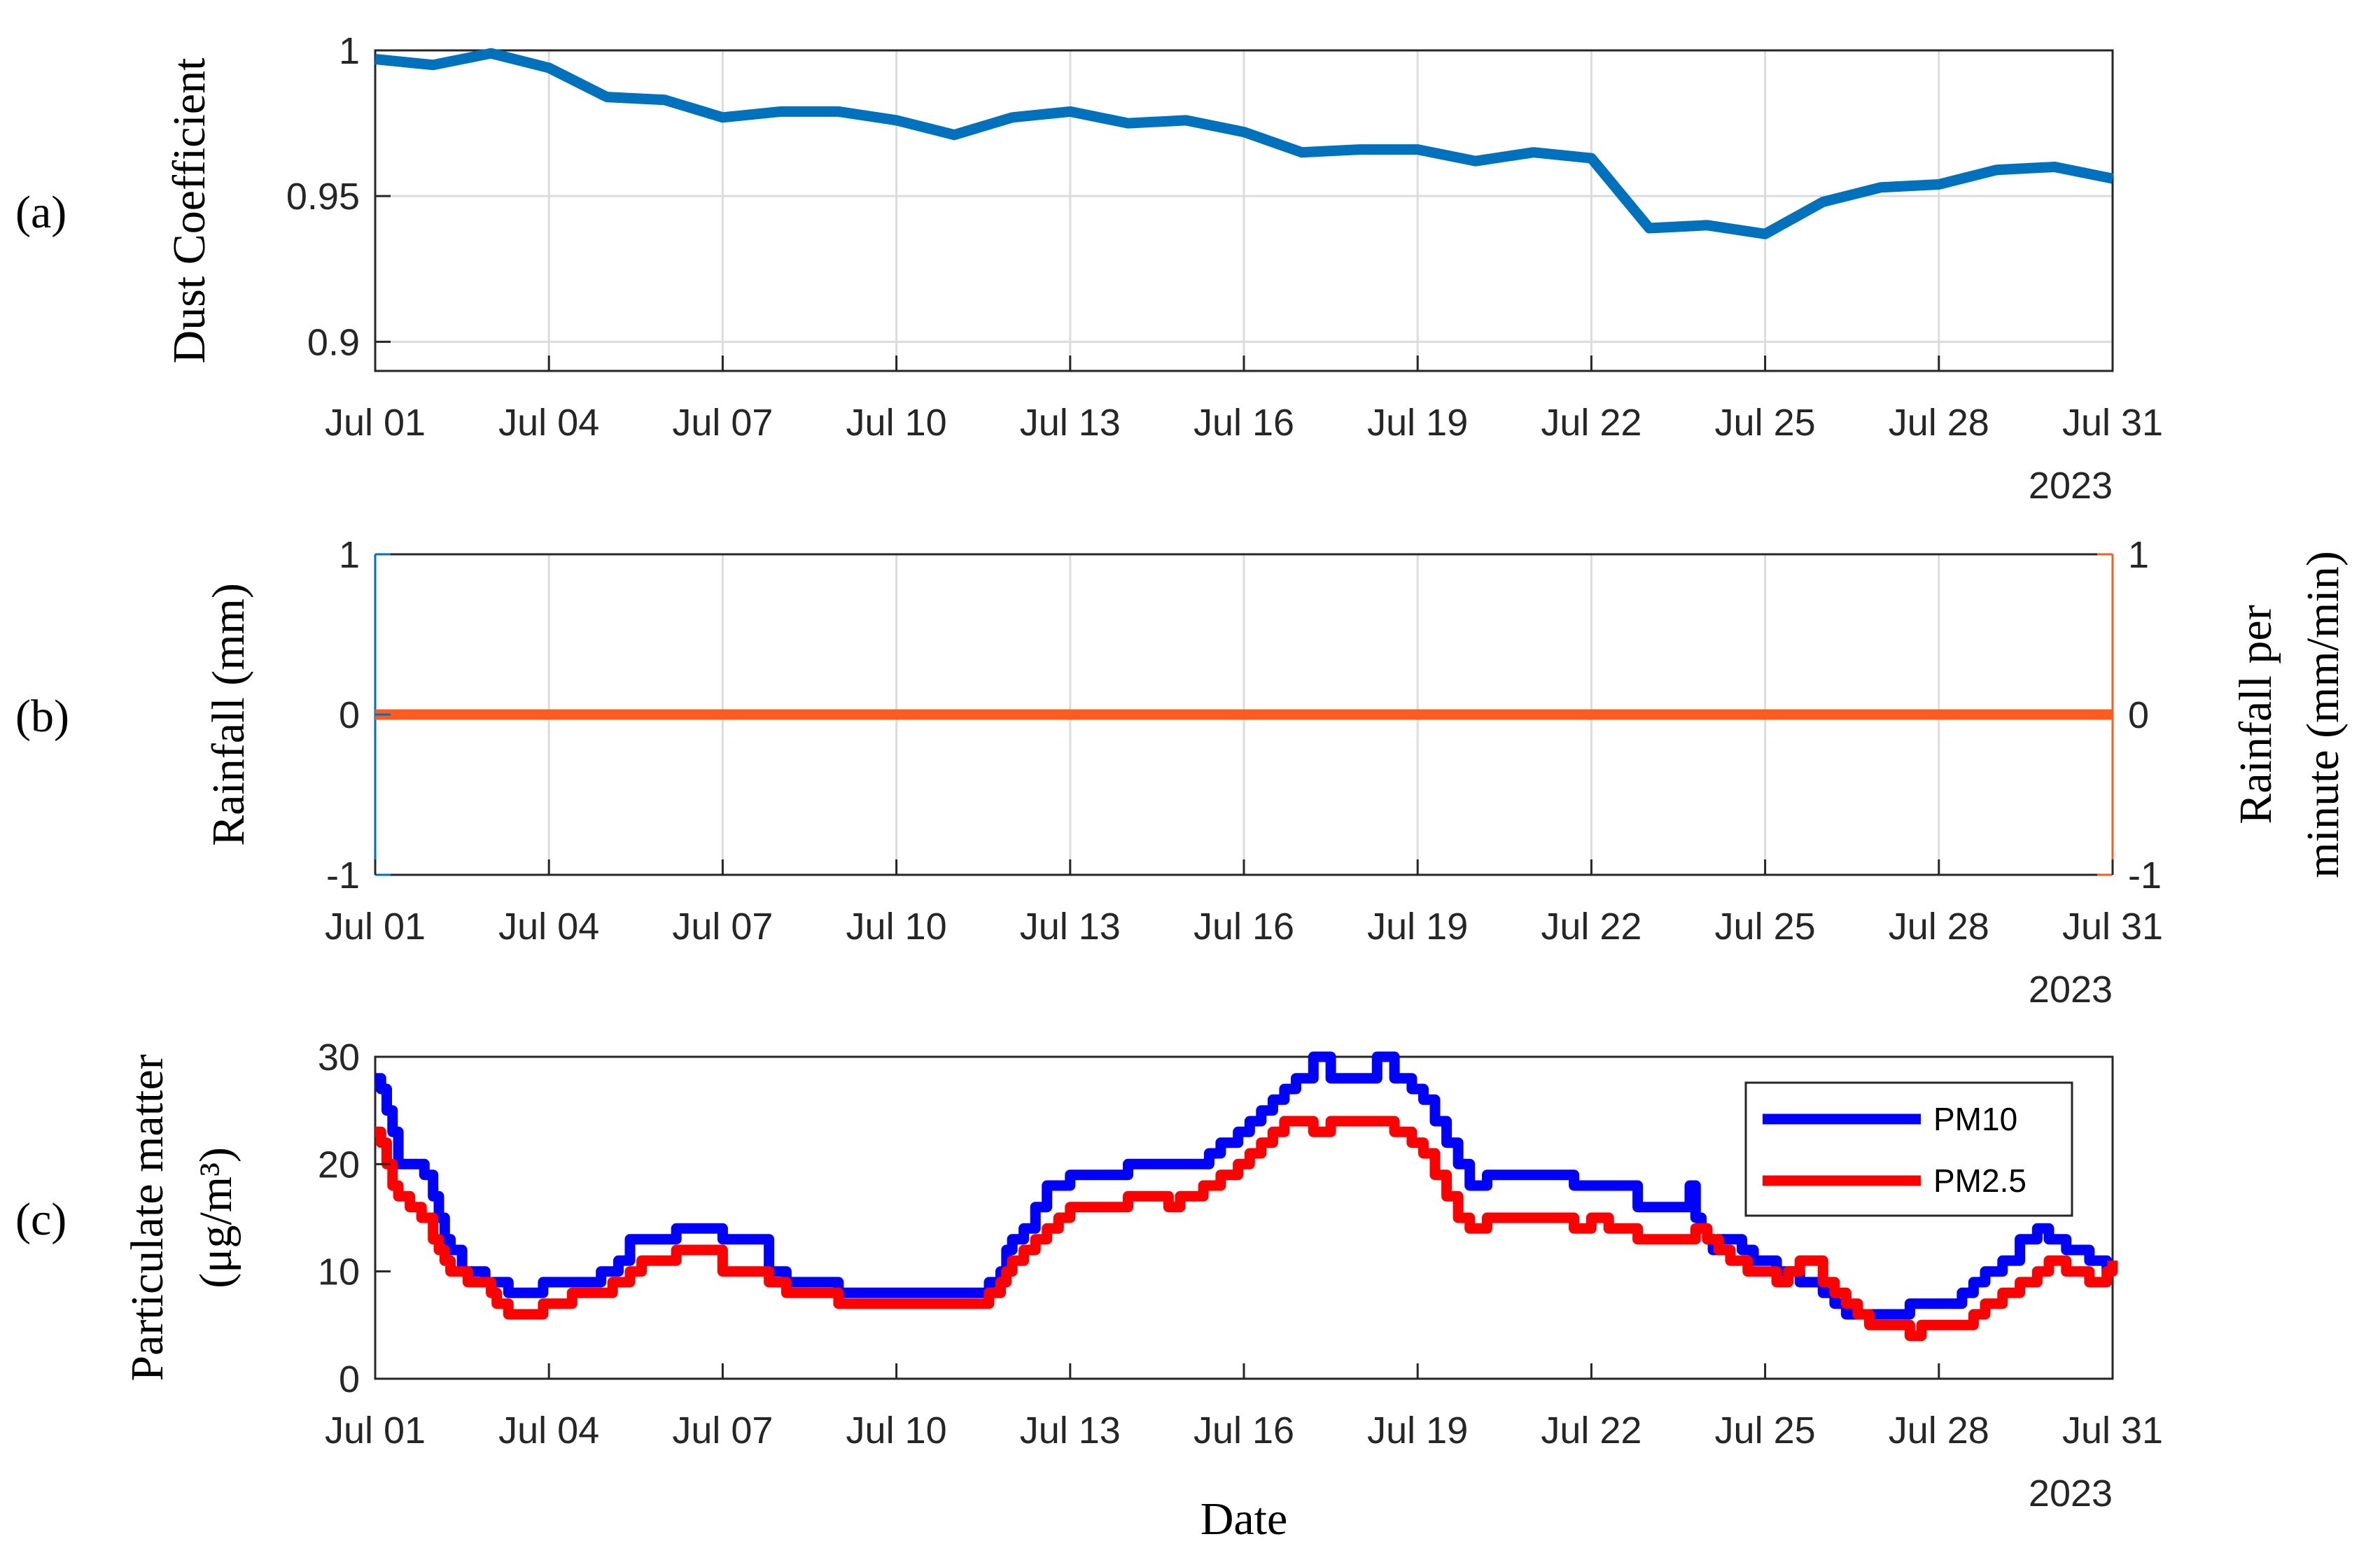  I want to click on y-tick-label: -1, so click(343, 876).